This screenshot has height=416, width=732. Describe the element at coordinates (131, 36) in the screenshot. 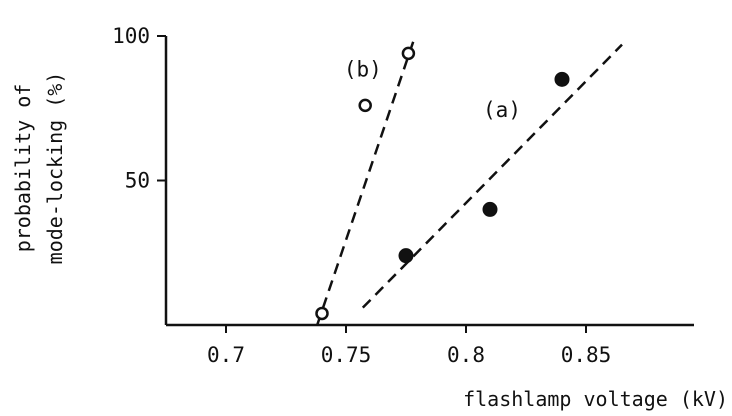

I see `y-tick-label: 100` at that location.